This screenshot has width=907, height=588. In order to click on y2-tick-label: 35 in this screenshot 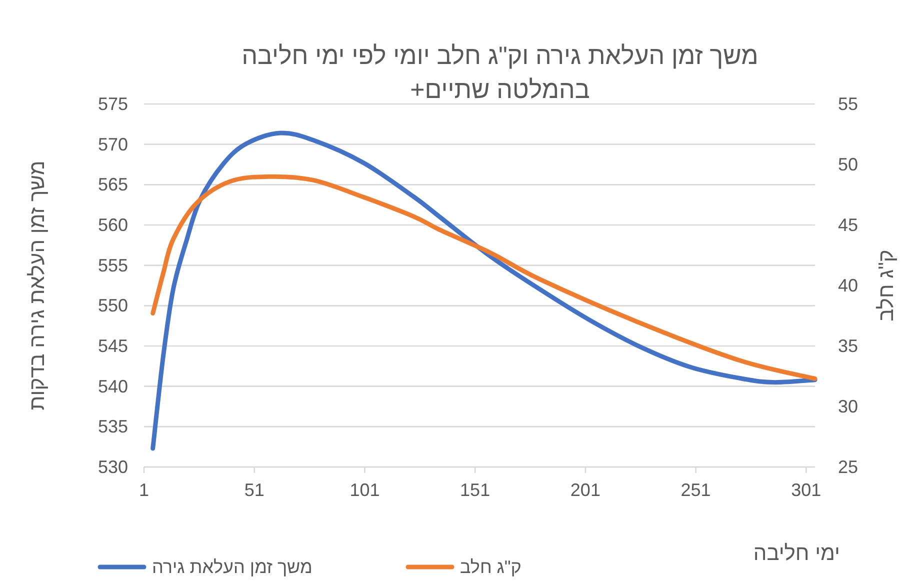, I will do `click(848, 346)`.